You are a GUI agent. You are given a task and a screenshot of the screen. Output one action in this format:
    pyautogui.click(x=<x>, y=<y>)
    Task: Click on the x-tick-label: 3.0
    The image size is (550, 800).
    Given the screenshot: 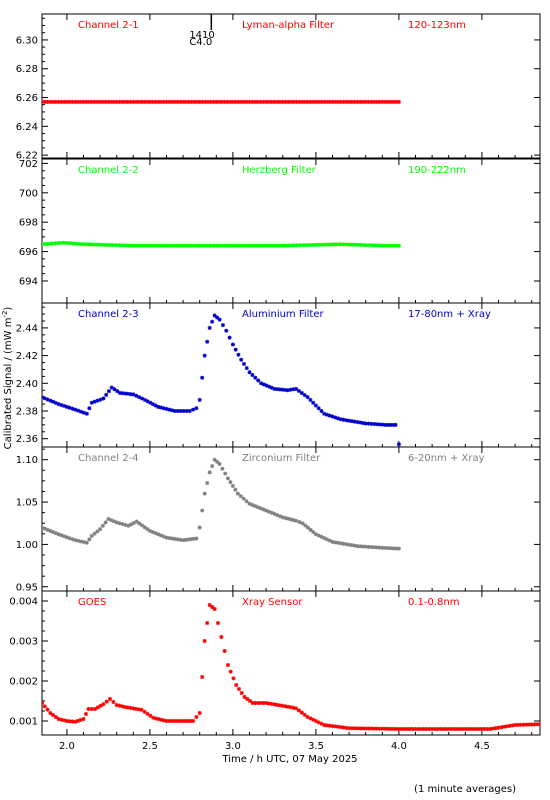 What is the action you would take?
    pyautogui.click(x=233, y=746)
    